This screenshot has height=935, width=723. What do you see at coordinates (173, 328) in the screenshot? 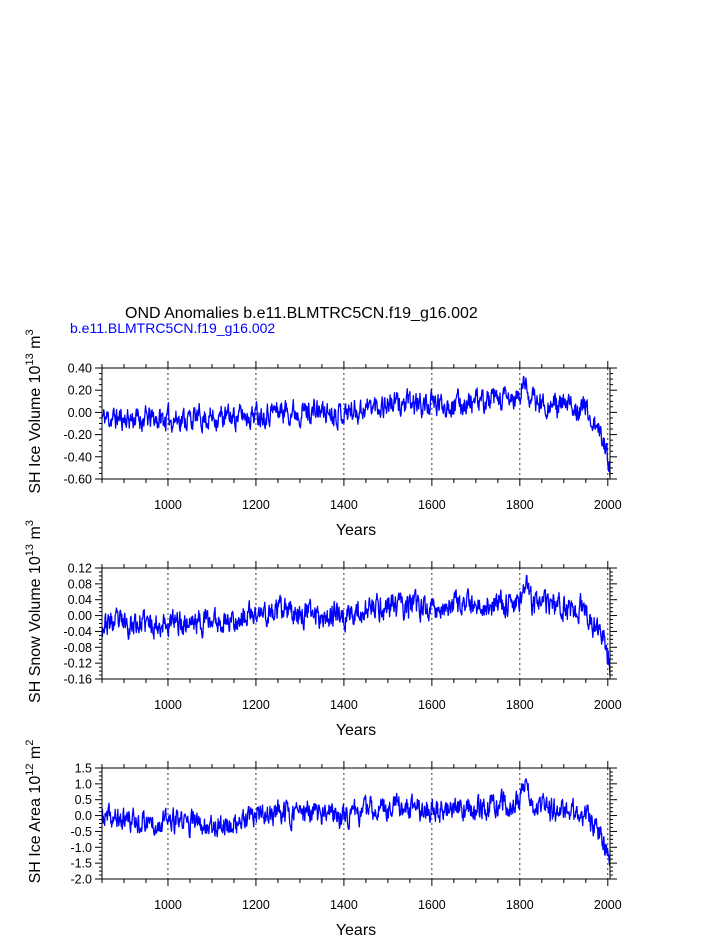
I see `legend-label: b.e11.BLMTRC5CN.f19_g16.002` at bounding box center [173, 328].